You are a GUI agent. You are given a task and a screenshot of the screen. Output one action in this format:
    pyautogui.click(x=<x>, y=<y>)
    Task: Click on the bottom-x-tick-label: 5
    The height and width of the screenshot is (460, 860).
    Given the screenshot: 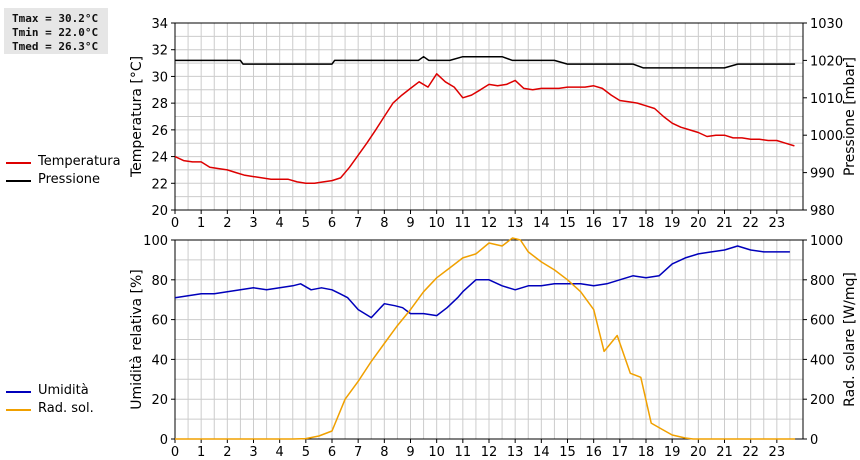 What is the action you would take?
    pyautogui.click(x=306, y=452)
    